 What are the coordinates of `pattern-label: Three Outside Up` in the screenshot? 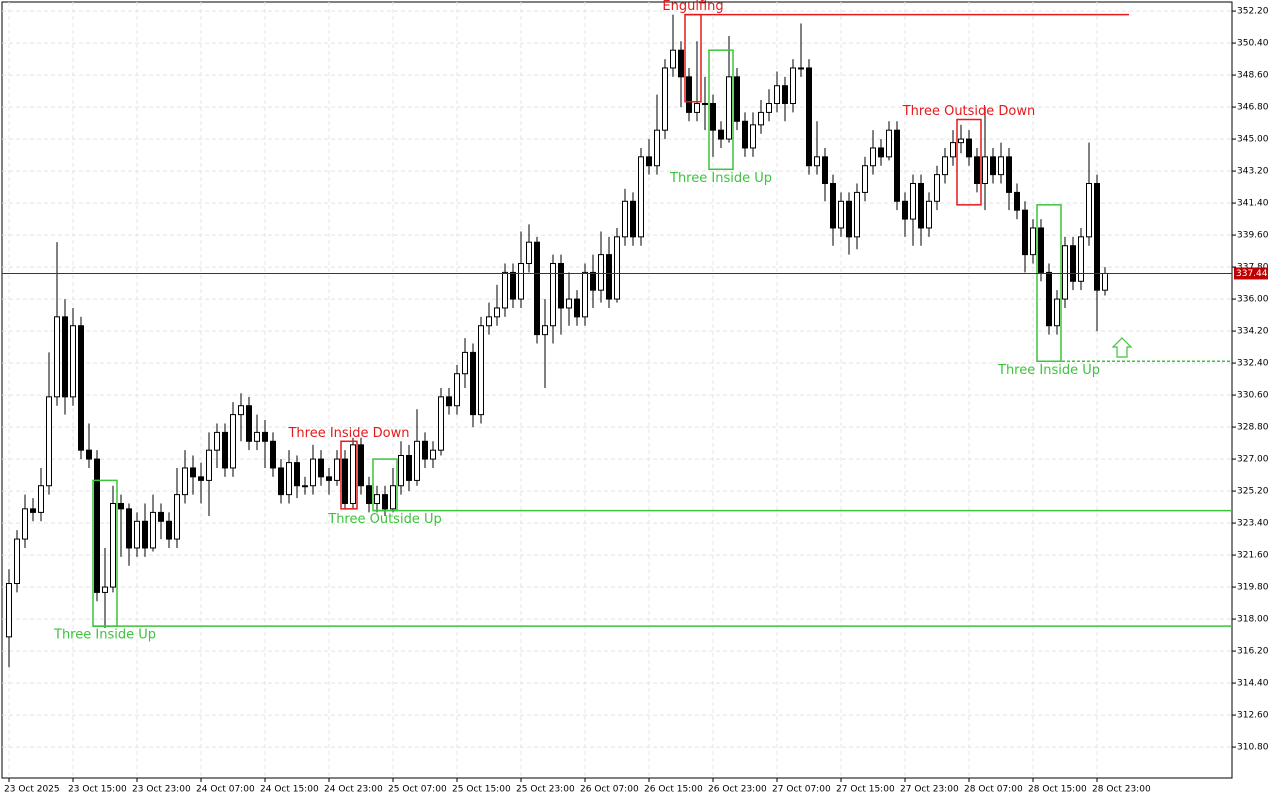 It's located at (384, 519).